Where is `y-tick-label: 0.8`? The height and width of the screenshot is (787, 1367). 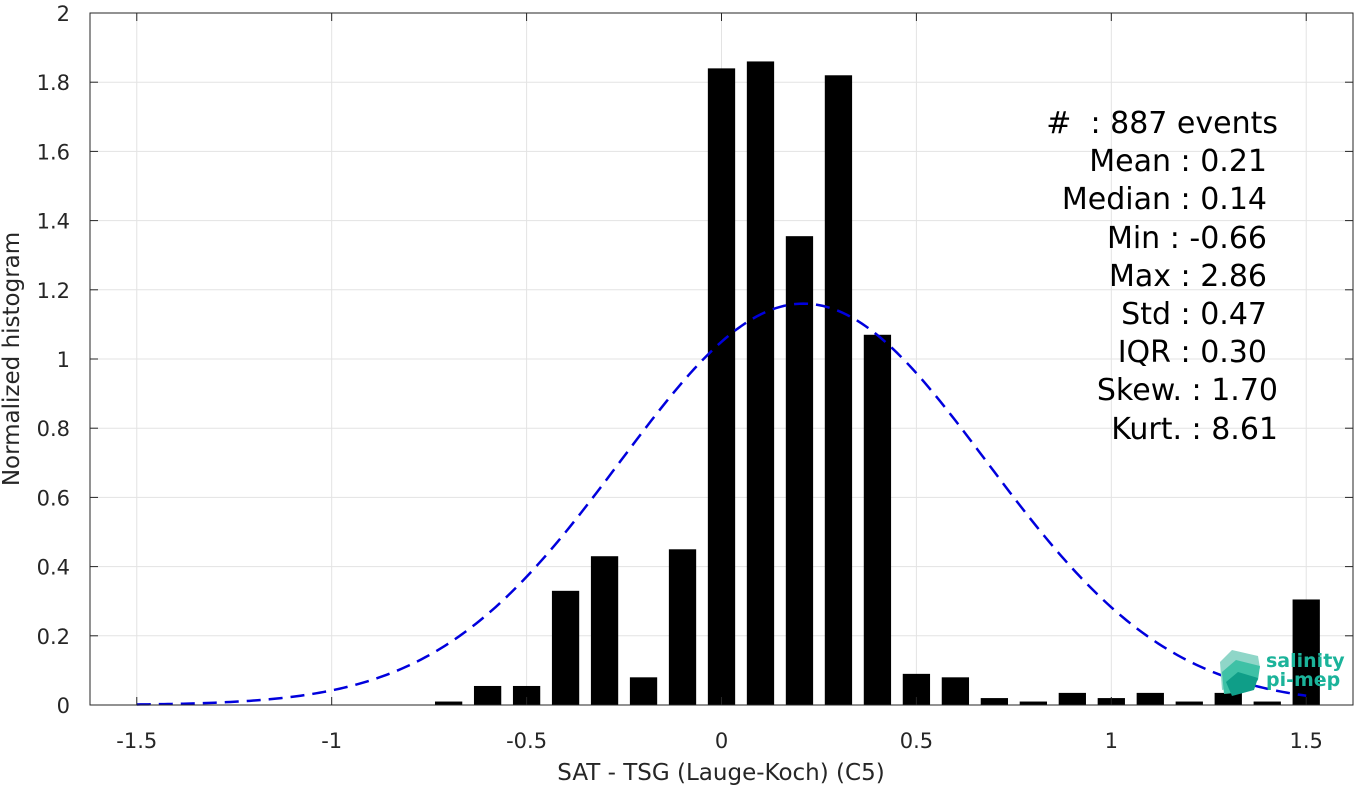
y-tick-label: 0.8 is located at coordinates (53, 429).